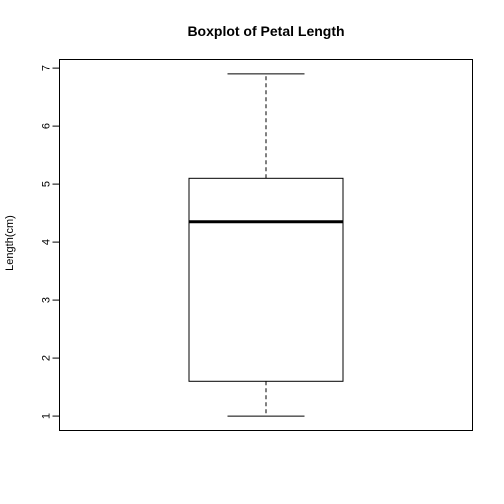 This screenshot has height=504, width=504. Describe the element at coordinates (46, 242) in the screenshot. I see `y-tick-label-4: 4` at that location.